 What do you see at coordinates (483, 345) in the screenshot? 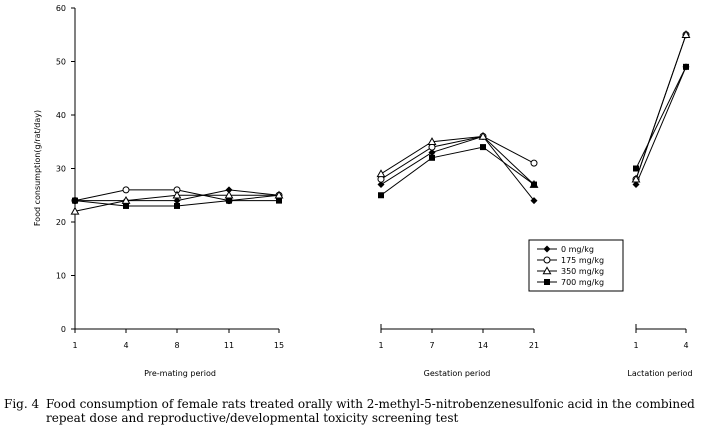
I see `x-tick-label: 14` at bounding box center [483, 345].